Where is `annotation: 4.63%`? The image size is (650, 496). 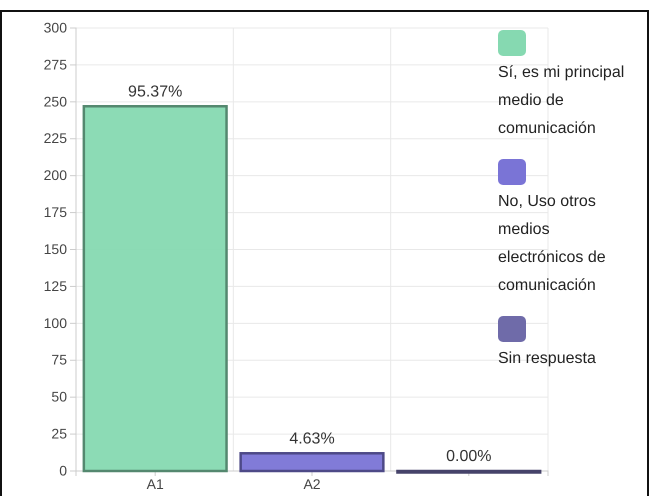 annotation: 4.63% is located at coordinates (312, 439).